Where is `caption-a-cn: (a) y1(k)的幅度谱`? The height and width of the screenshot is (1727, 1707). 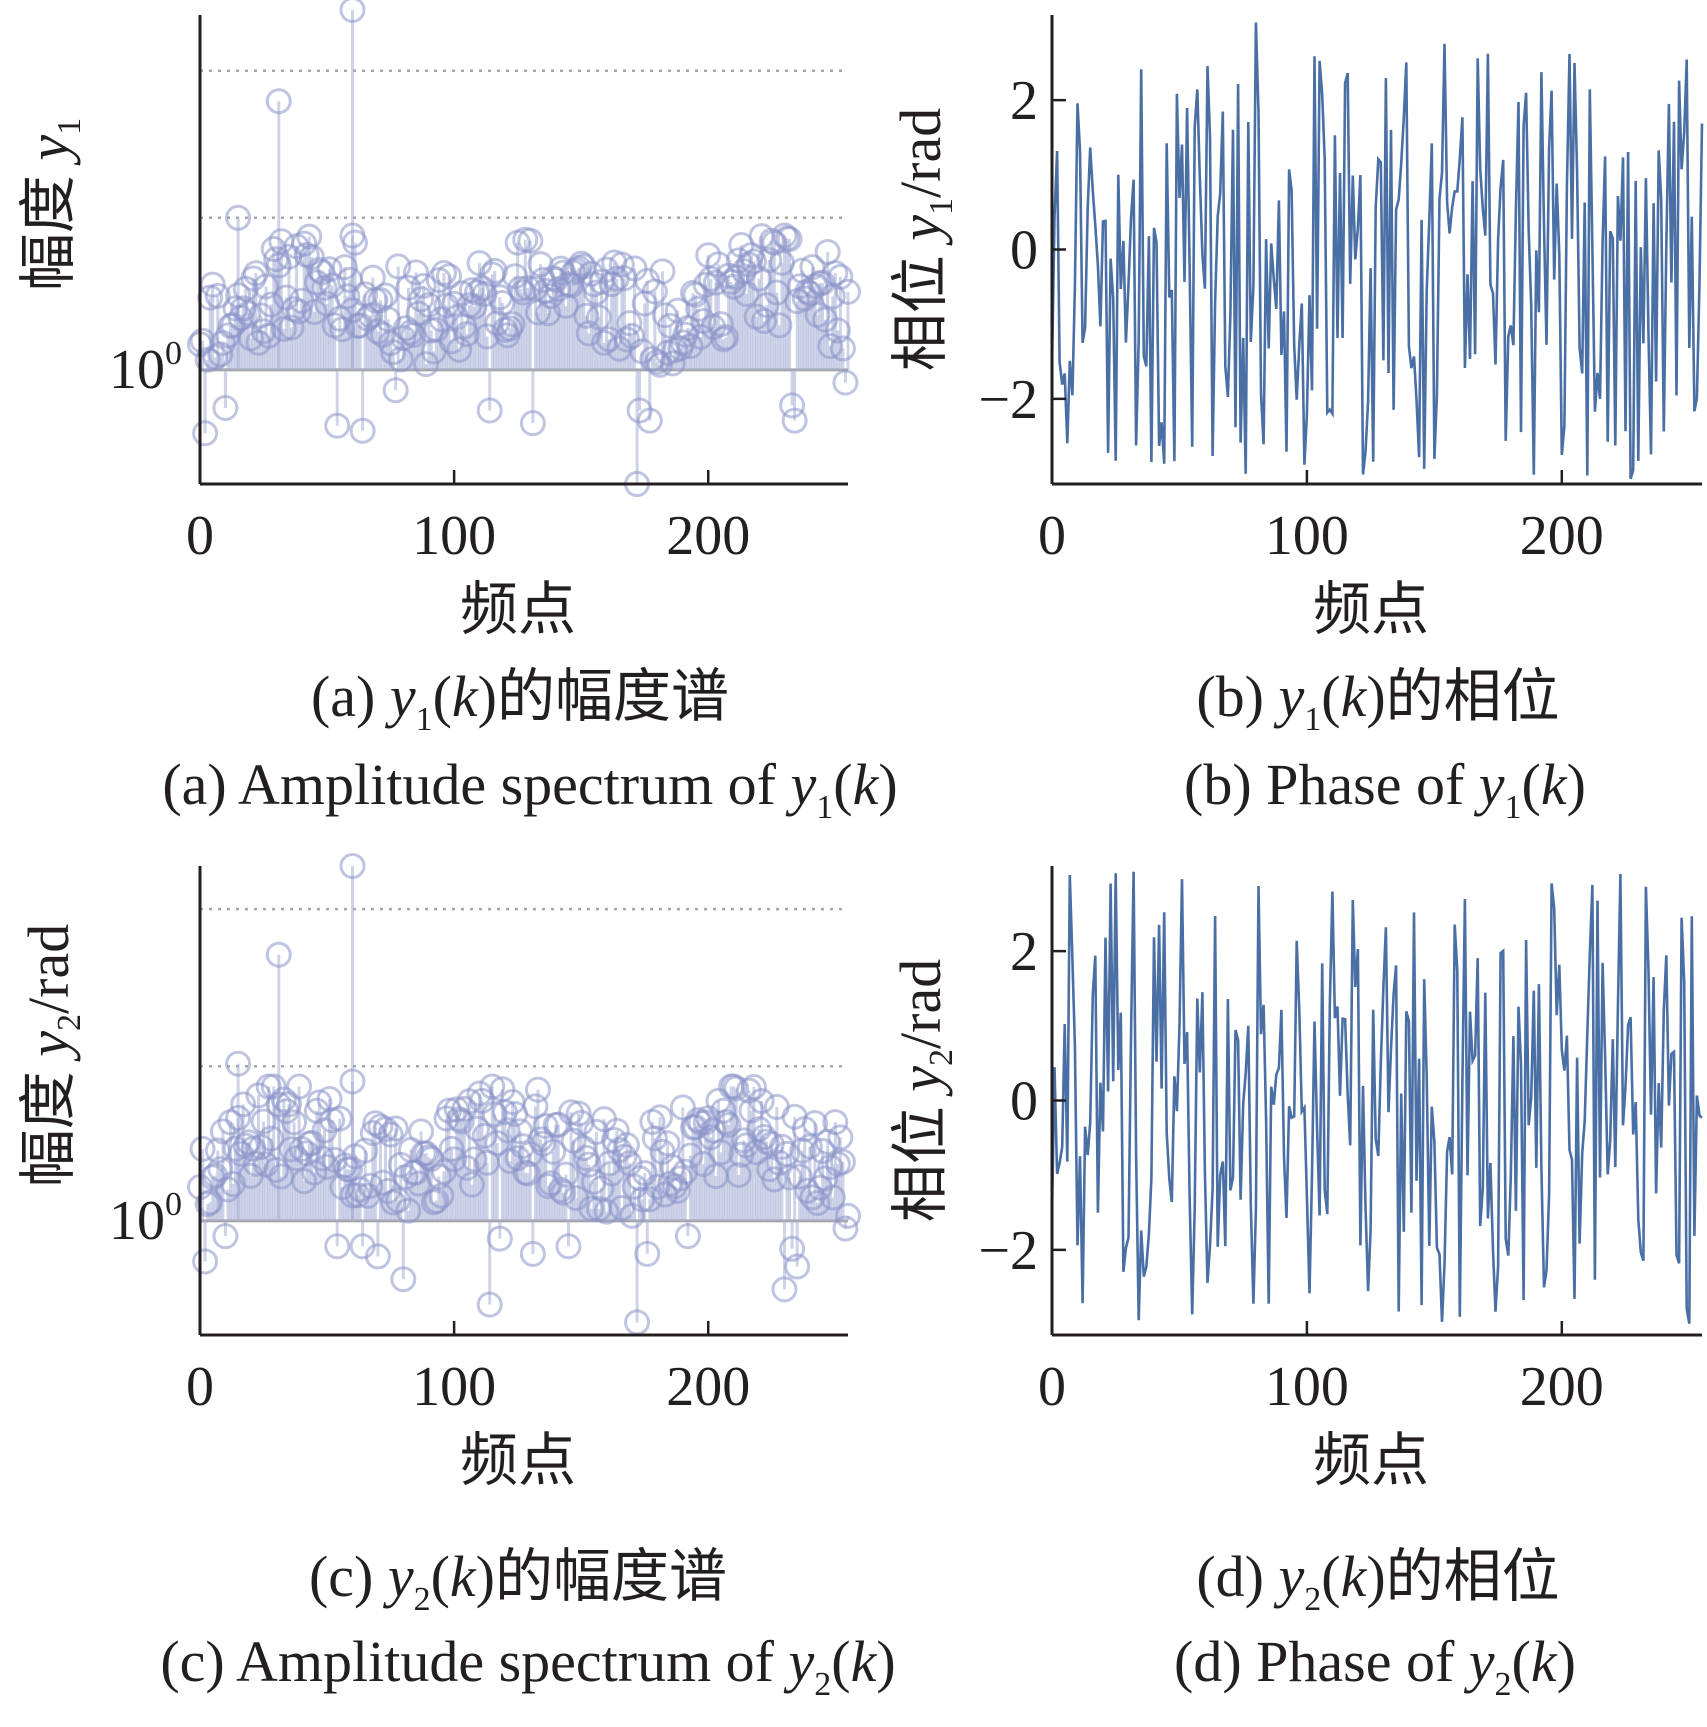
caption-a-cn: (a) y1(k)的幅度谱 is located at coordinates (520, 702).